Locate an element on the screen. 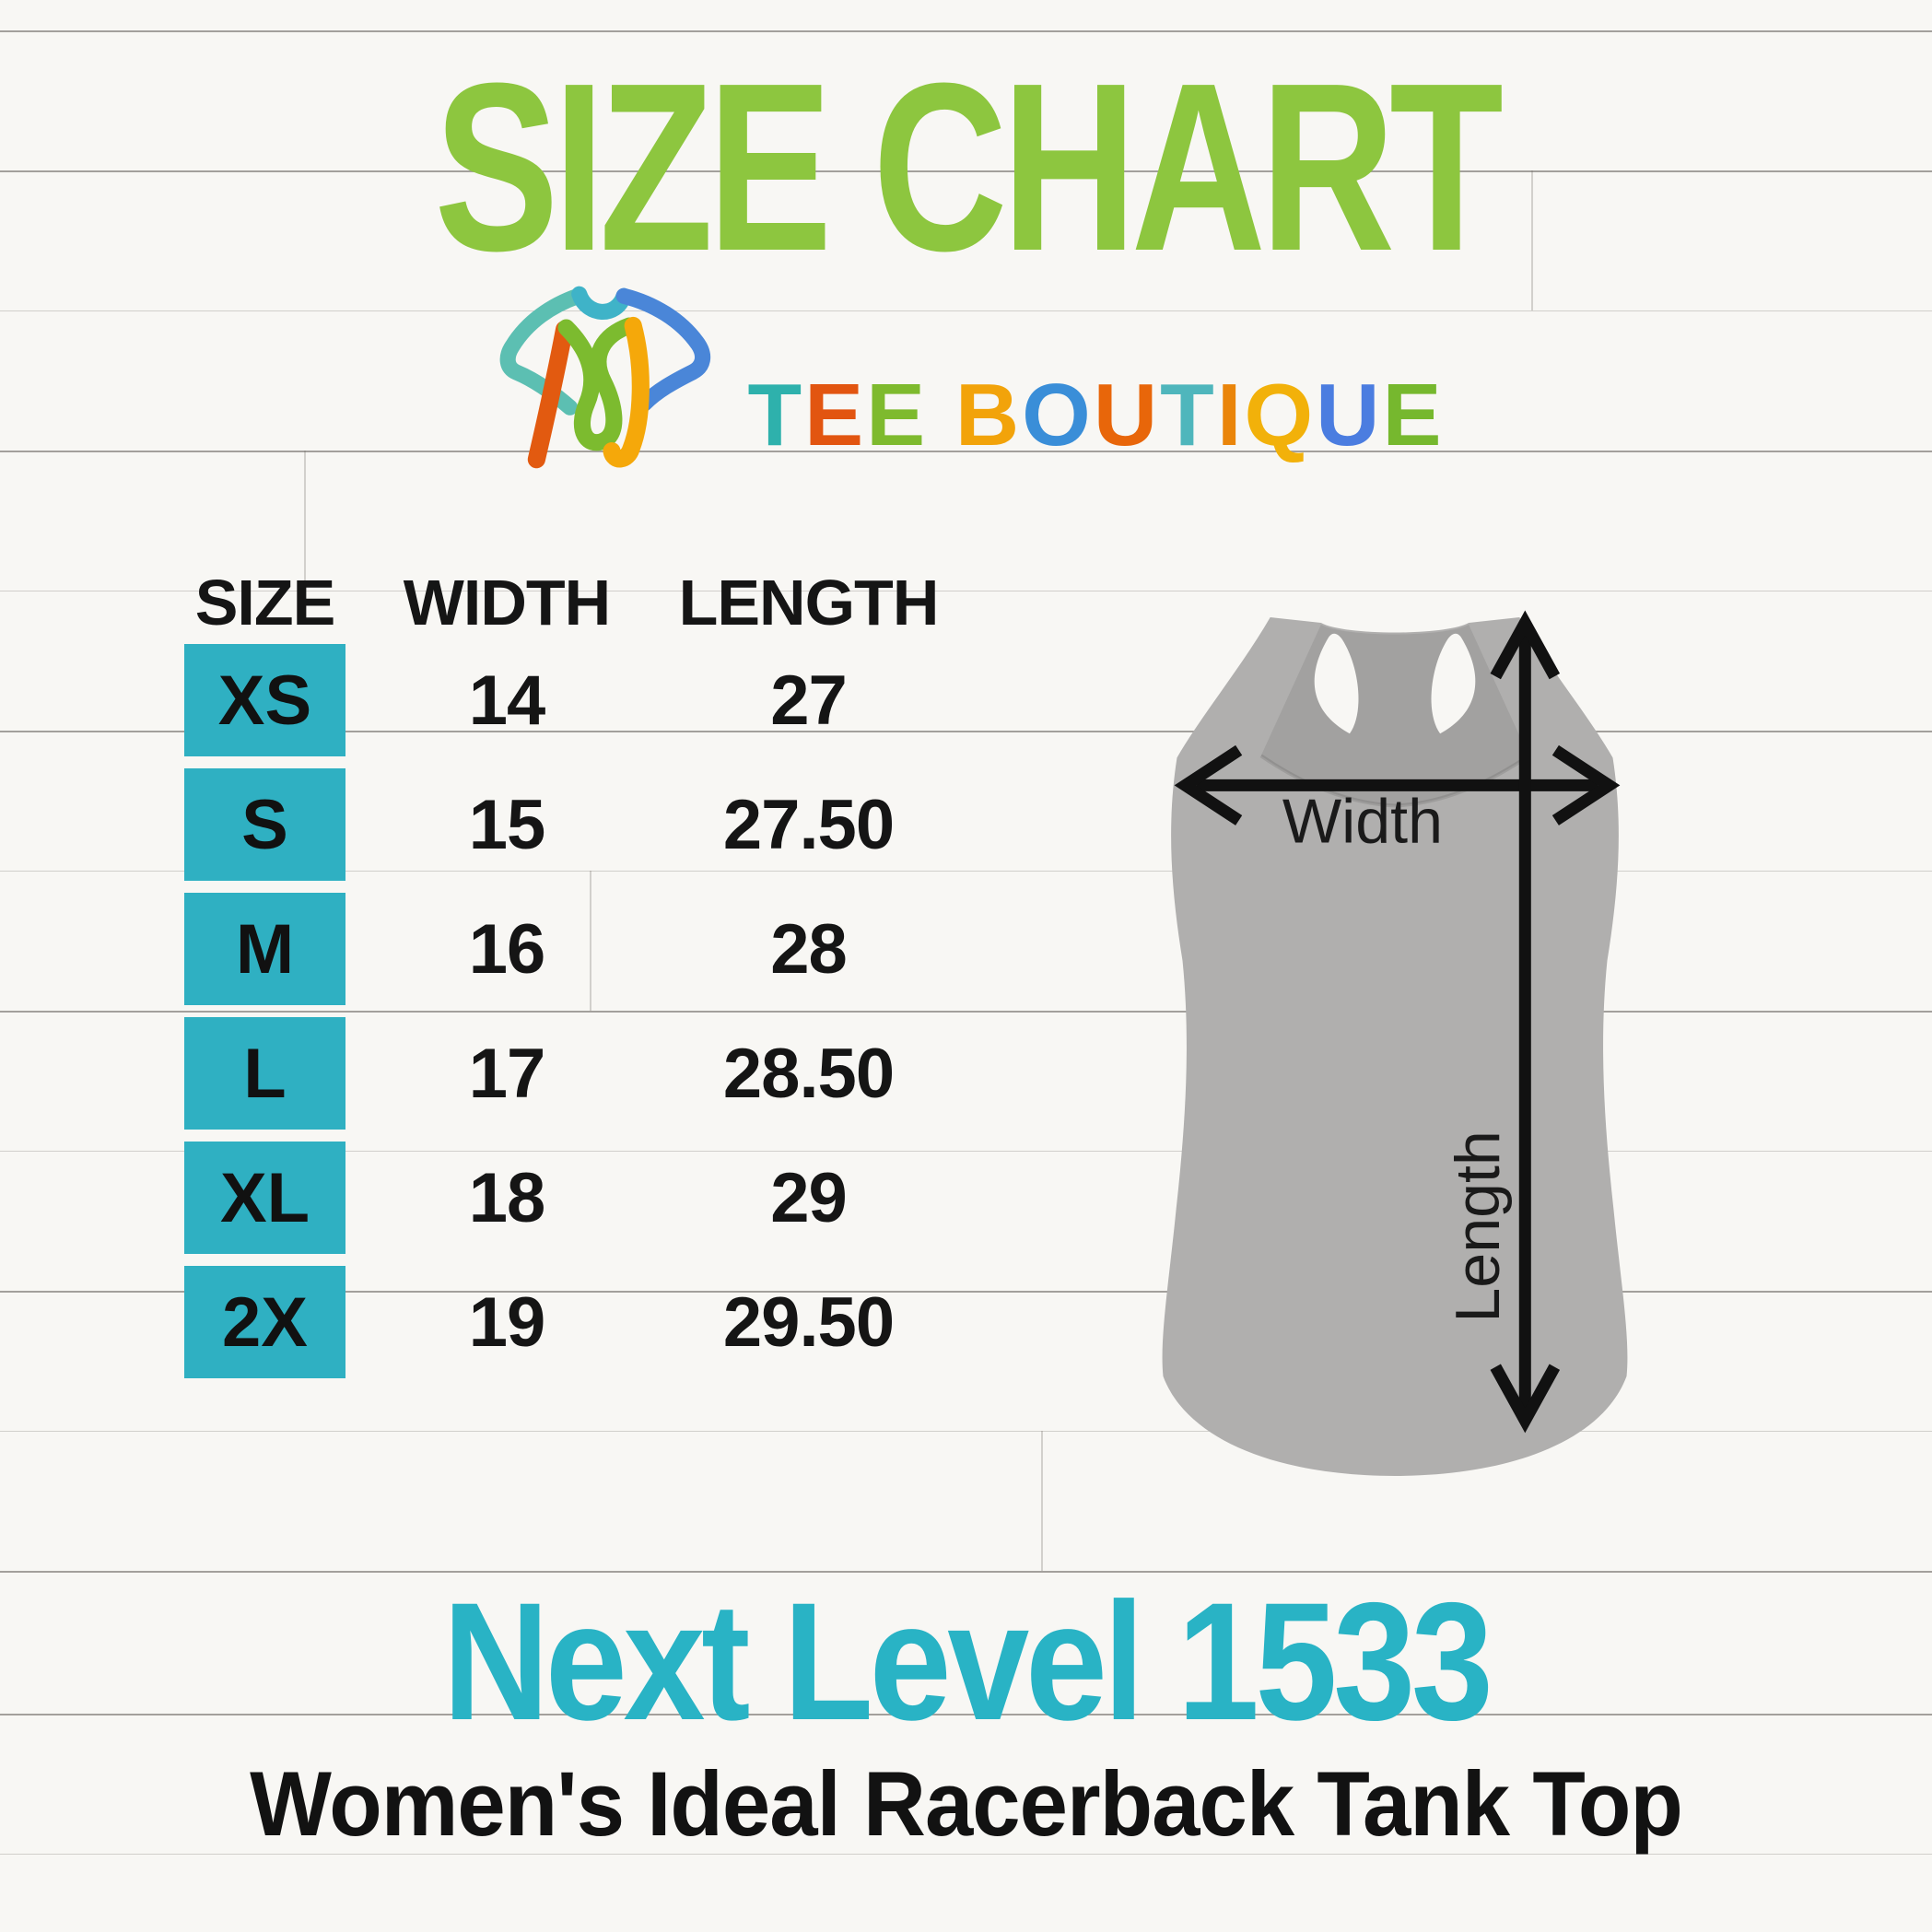 The width and height of the screenshot is (1932, 1932). column-header-length: LENGTH is located at coordinates (809, 603).